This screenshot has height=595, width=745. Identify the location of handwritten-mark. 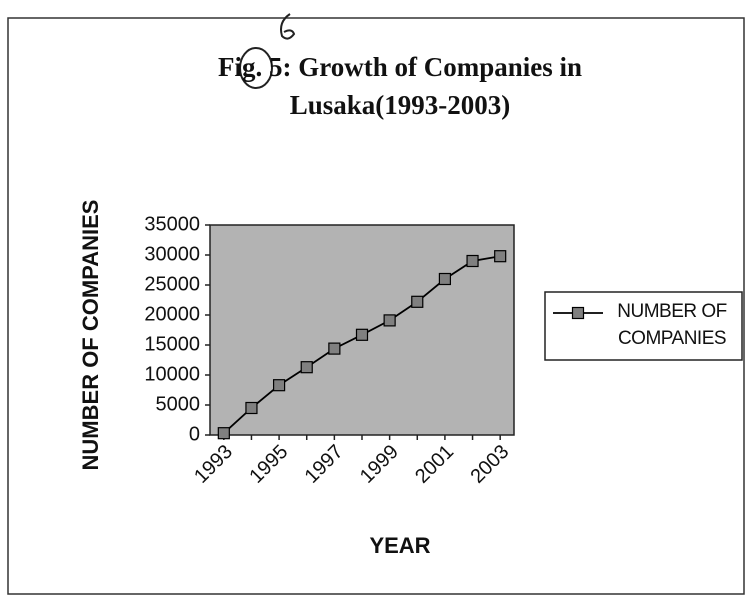
(288, 26).